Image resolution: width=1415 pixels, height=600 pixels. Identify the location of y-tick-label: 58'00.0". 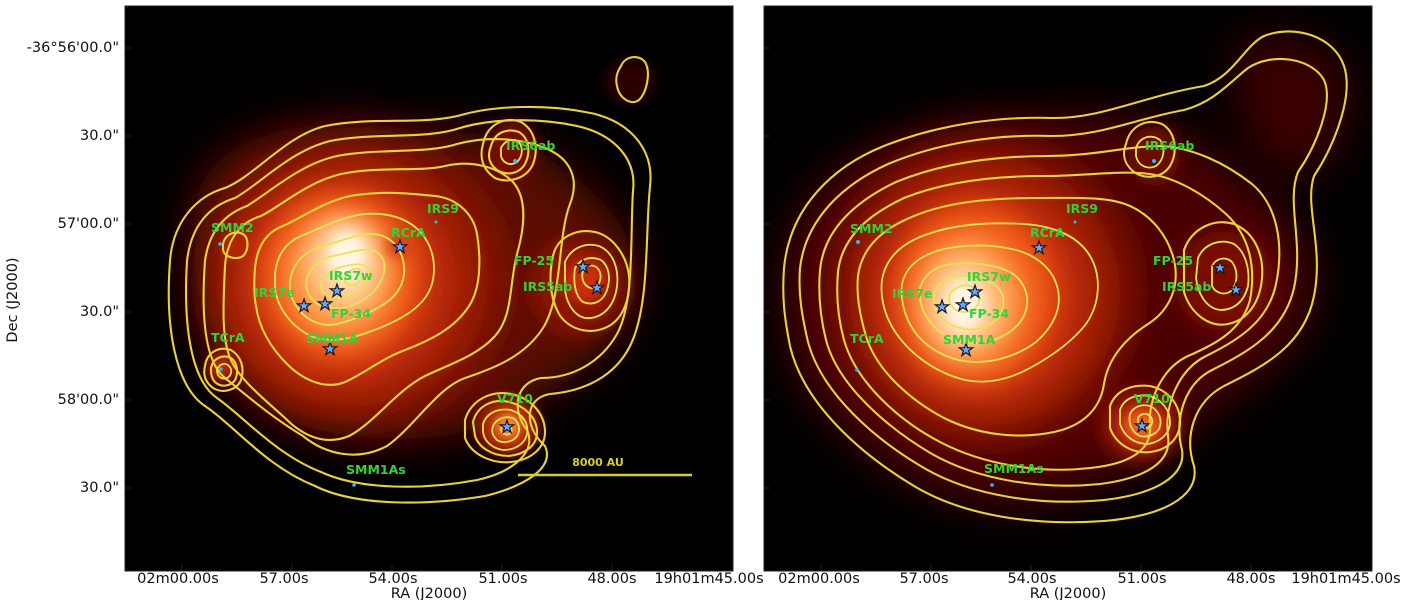
(88, 400).